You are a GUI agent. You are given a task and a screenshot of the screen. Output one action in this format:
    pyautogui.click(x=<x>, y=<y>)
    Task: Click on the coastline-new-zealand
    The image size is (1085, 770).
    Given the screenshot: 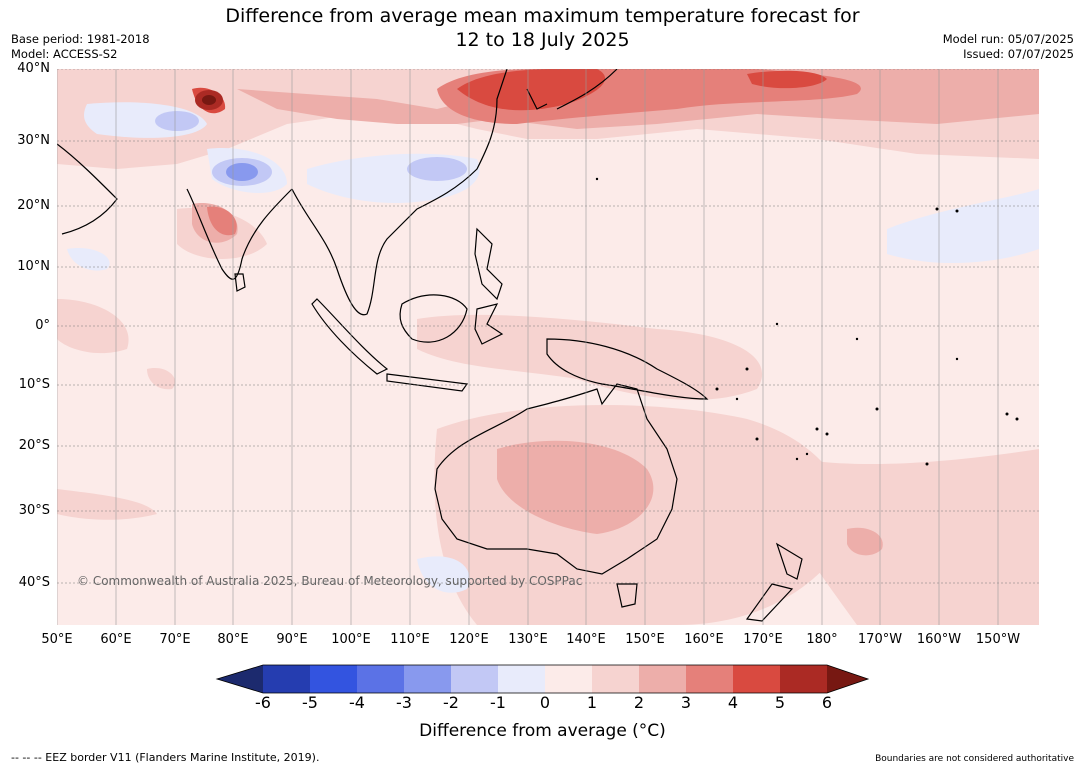 What is the action you would take?
    pyautogui.click(x=774, y=582)
    